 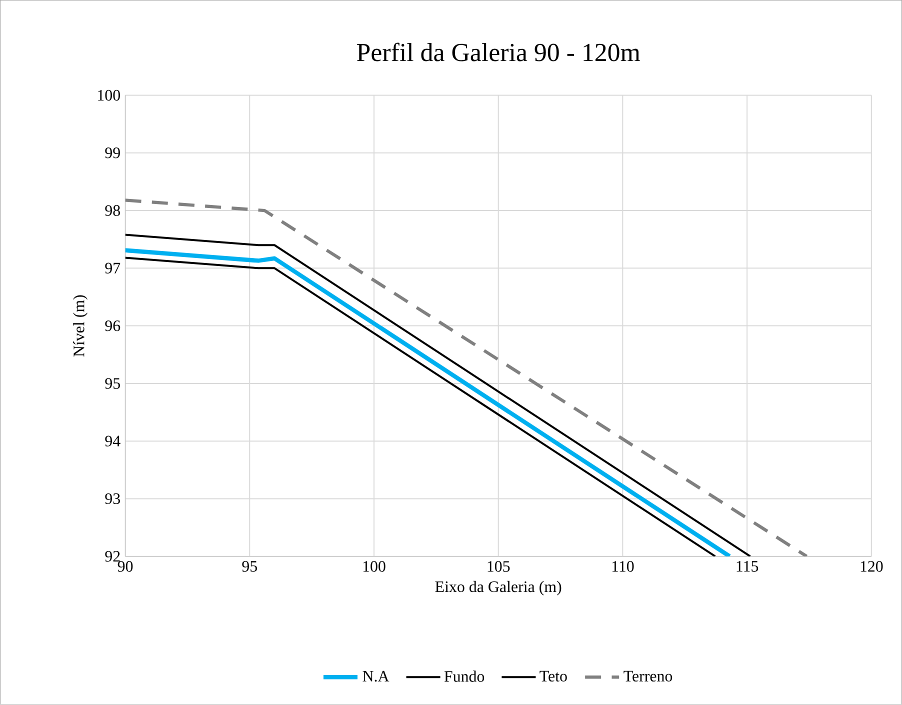 I want to click on legend-label: Teto, so click(x=553, y=676).